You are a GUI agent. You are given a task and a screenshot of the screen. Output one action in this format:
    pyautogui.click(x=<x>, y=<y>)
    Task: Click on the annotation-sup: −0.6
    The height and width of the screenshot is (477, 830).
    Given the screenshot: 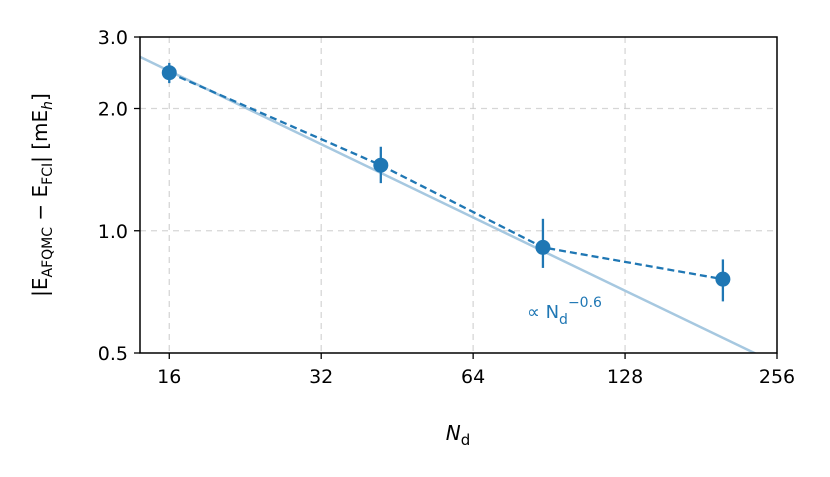 What is the action you would take?
    pyautogui.click(x=585, y=303)
    